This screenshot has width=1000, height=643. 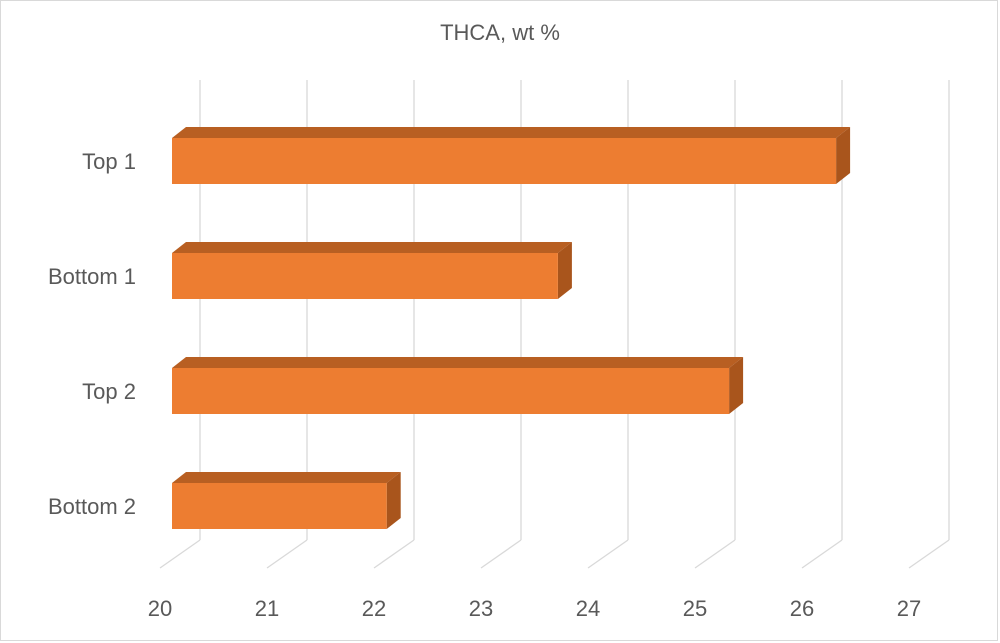 What do you see at coordinates (695, 608) in the screenshot?
I see `x-tick-label: 25` at bounding box center [695, 608].